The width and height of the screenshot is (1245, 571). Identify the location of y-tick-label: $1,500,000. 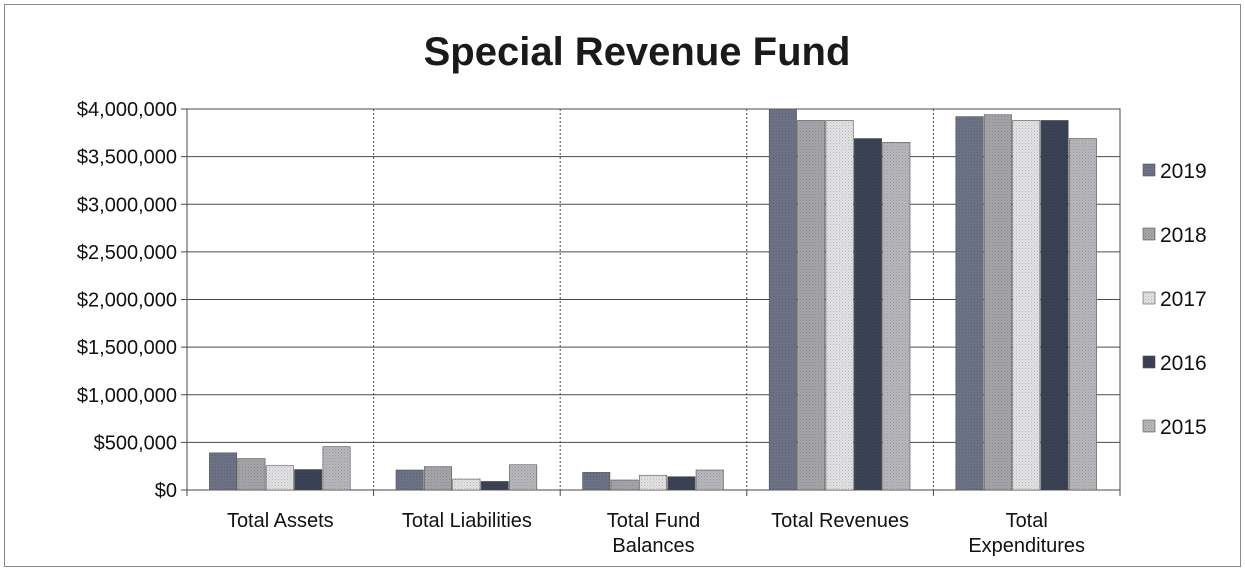
(127, 348).